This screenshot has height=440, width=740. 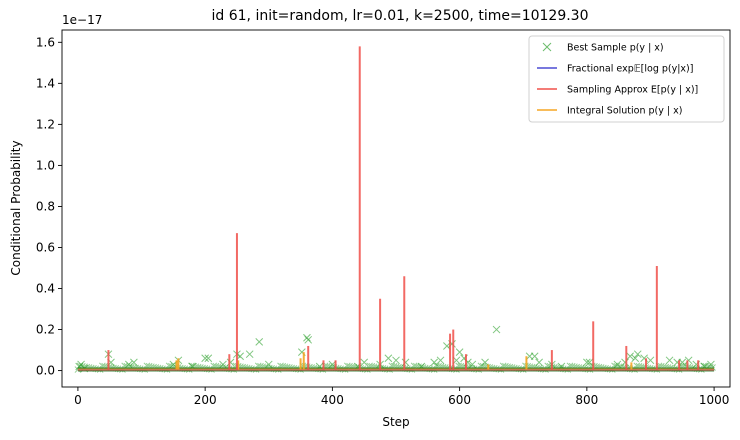 I want to click on y-tick-label: 0.2, so click(x=45, y=330).